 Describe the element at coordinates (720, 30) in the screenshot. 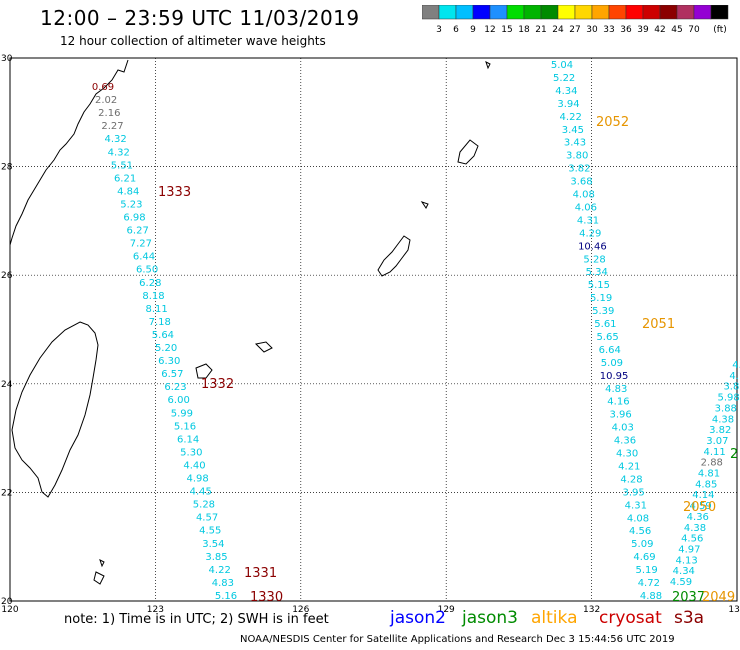

I see `color-scale-unit: (ft)` at that location.